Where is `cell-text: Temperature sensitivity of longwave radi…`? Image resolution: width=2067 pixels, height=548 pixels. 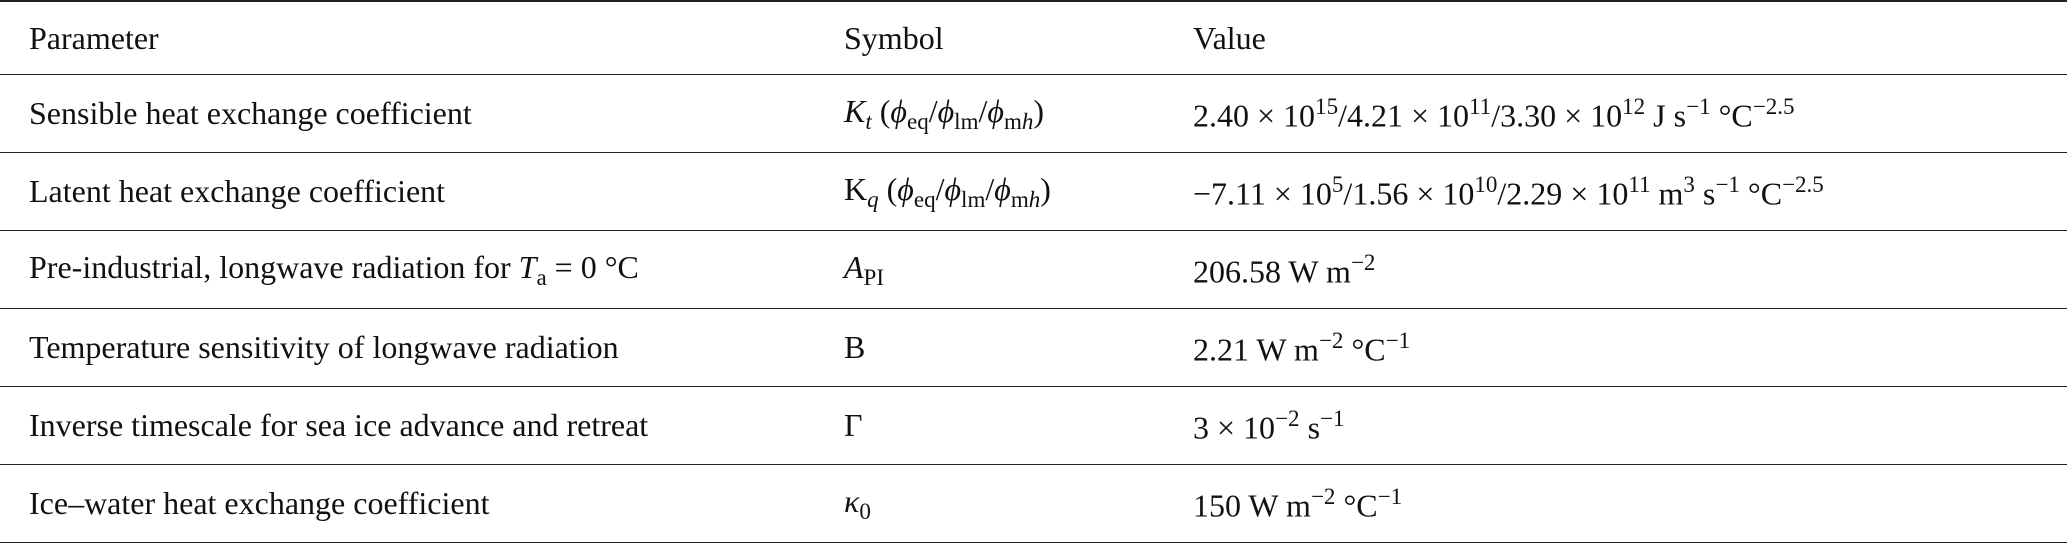 cell-text: Temperature sensitivity of longwave radi… is located at coordinates (324, 347).